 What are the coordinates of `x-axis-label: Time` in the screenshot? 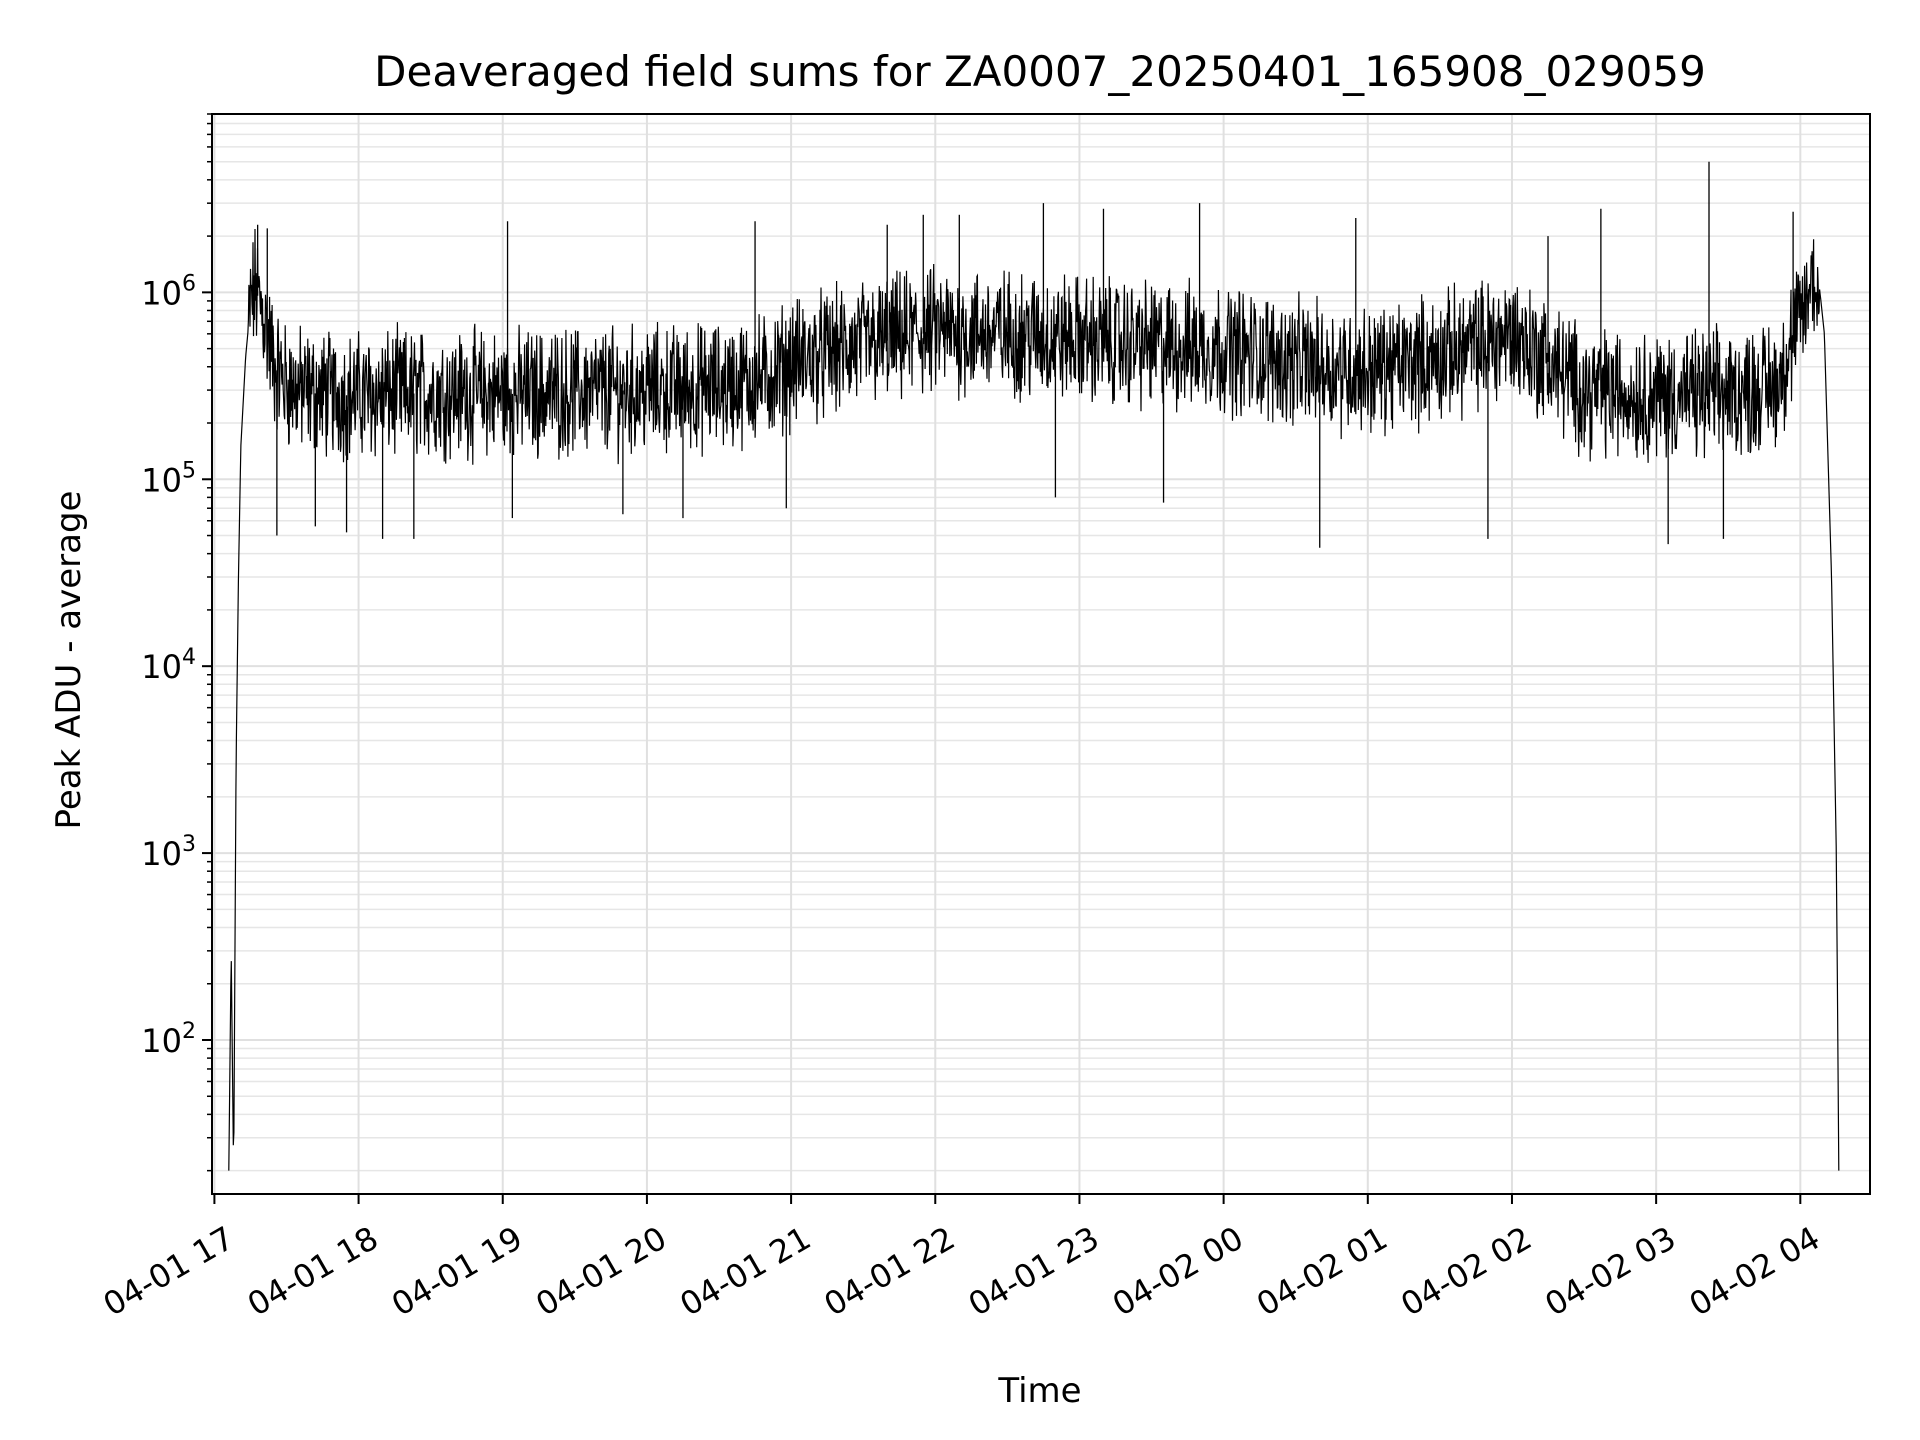 It's located at (1039, 1391).